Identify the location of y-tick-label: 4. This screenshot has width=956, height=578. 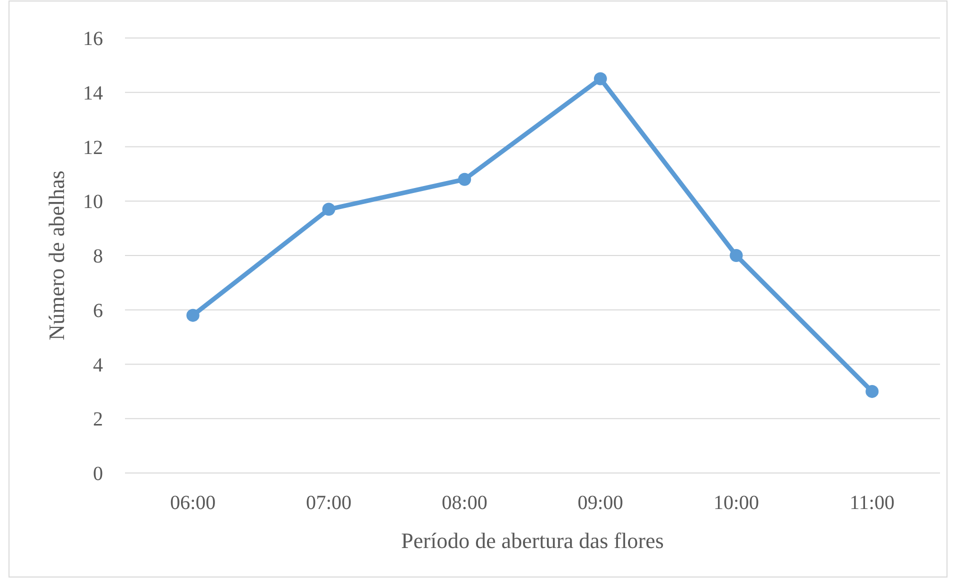
(98, 365).